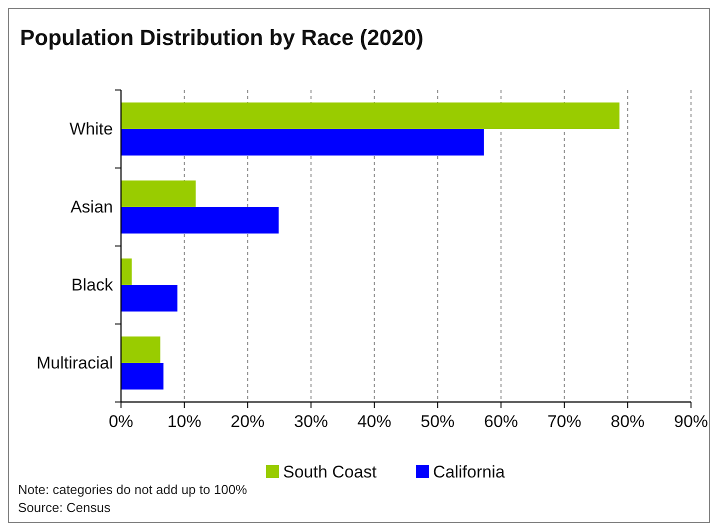 The width and height of the screenshot is (718, 531). Describe the element at coordinates (374, 421) in the screenshot. I see `x-tick-label: 40%` at that location.